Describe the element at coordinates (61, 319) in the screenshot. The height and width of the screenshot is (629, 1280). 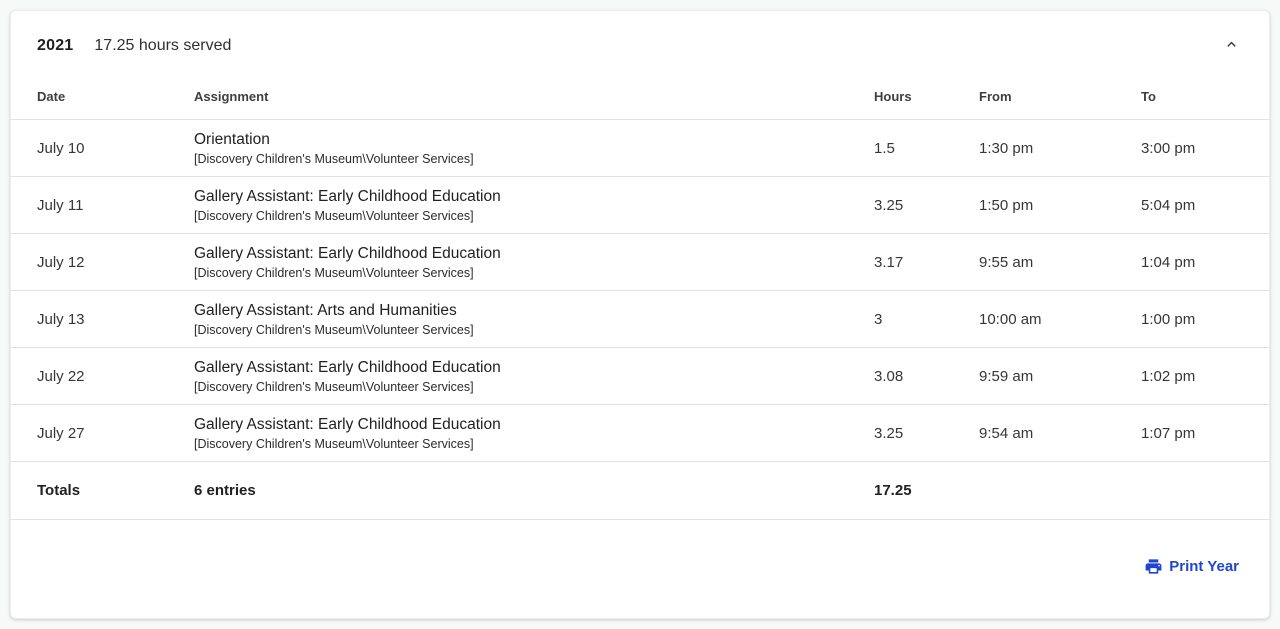
I see `row-date: July 13` at that location.